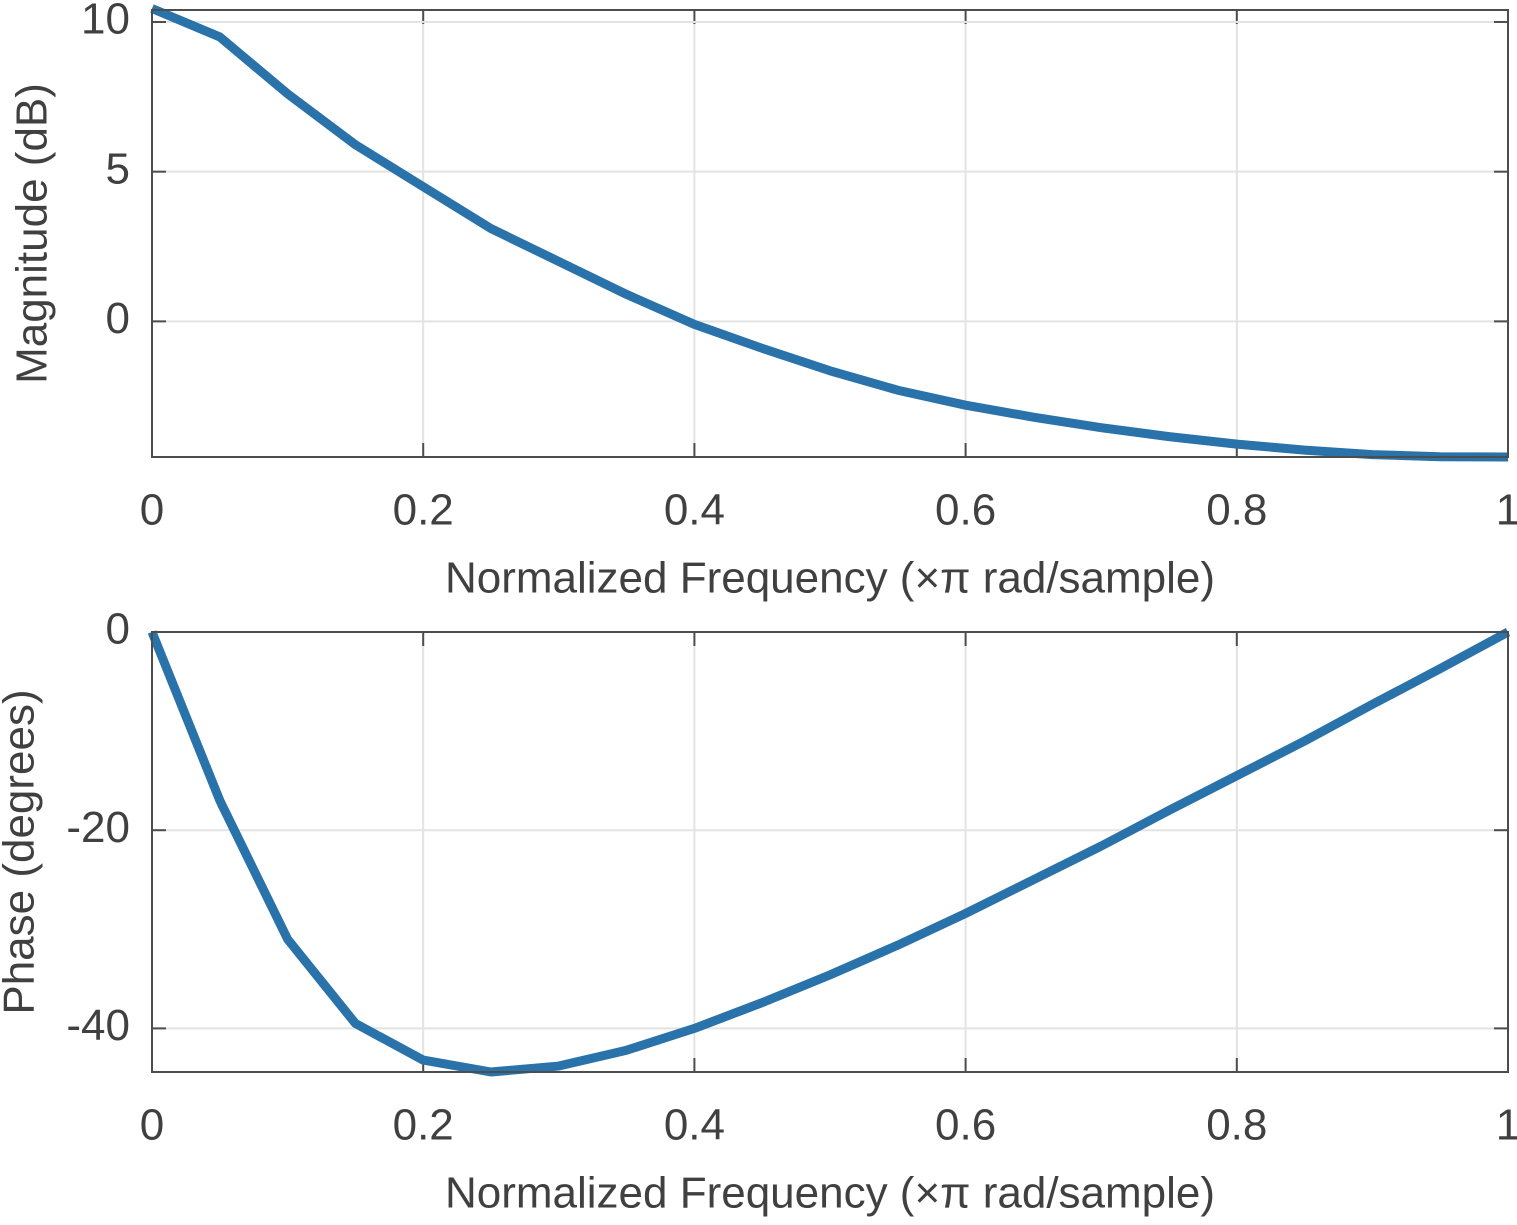  I want to click on y-tick-label: 10, so click(105, 22).